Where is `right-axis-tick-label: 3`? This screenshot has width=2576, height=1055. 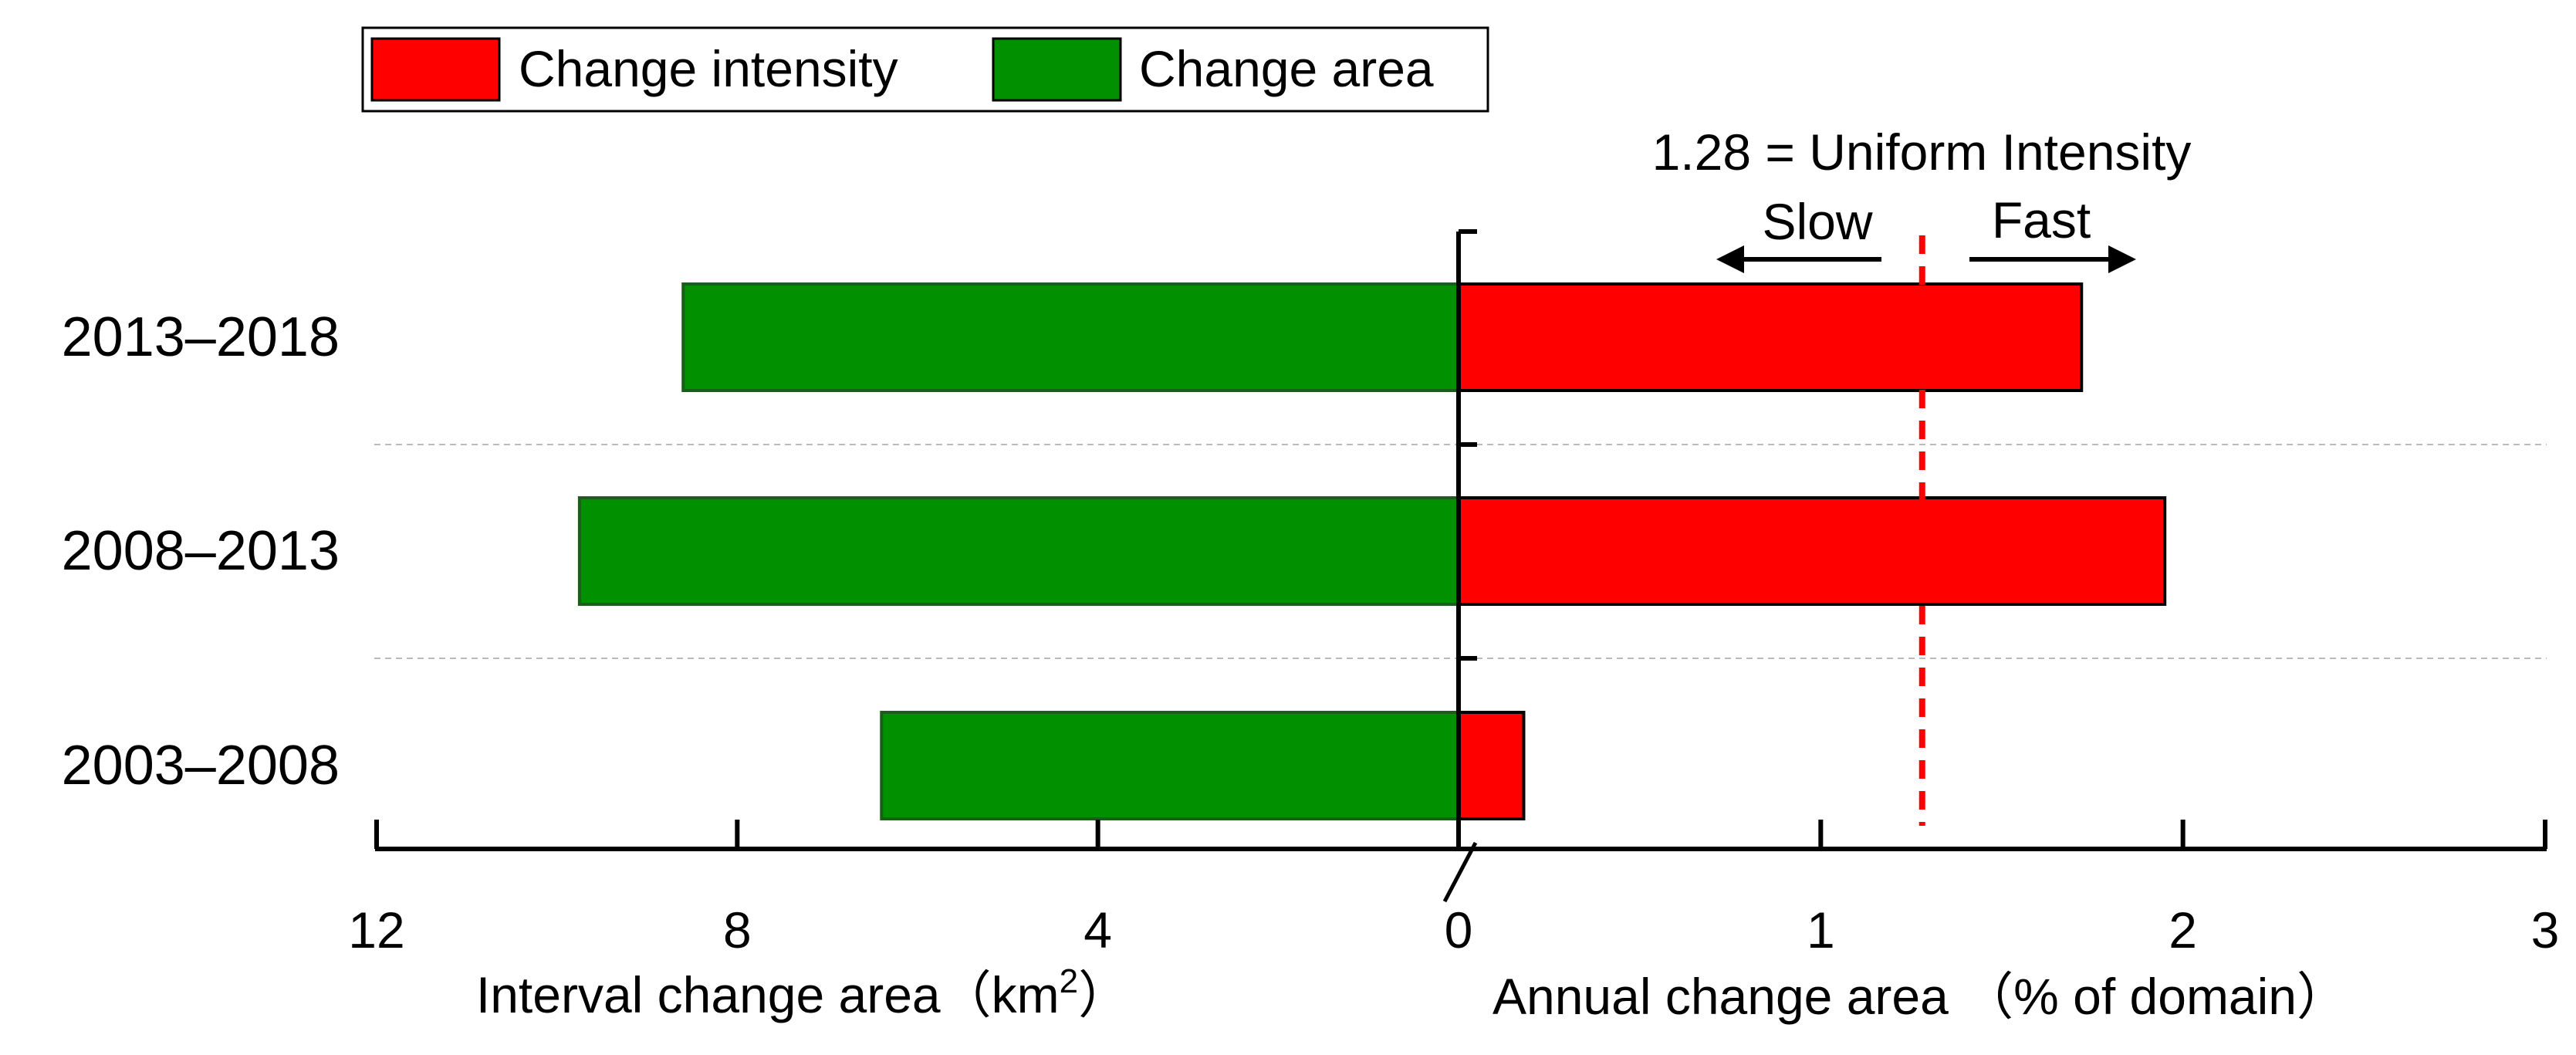
right-axis-tick-label: 3 is located at coordinates (2545, 930).